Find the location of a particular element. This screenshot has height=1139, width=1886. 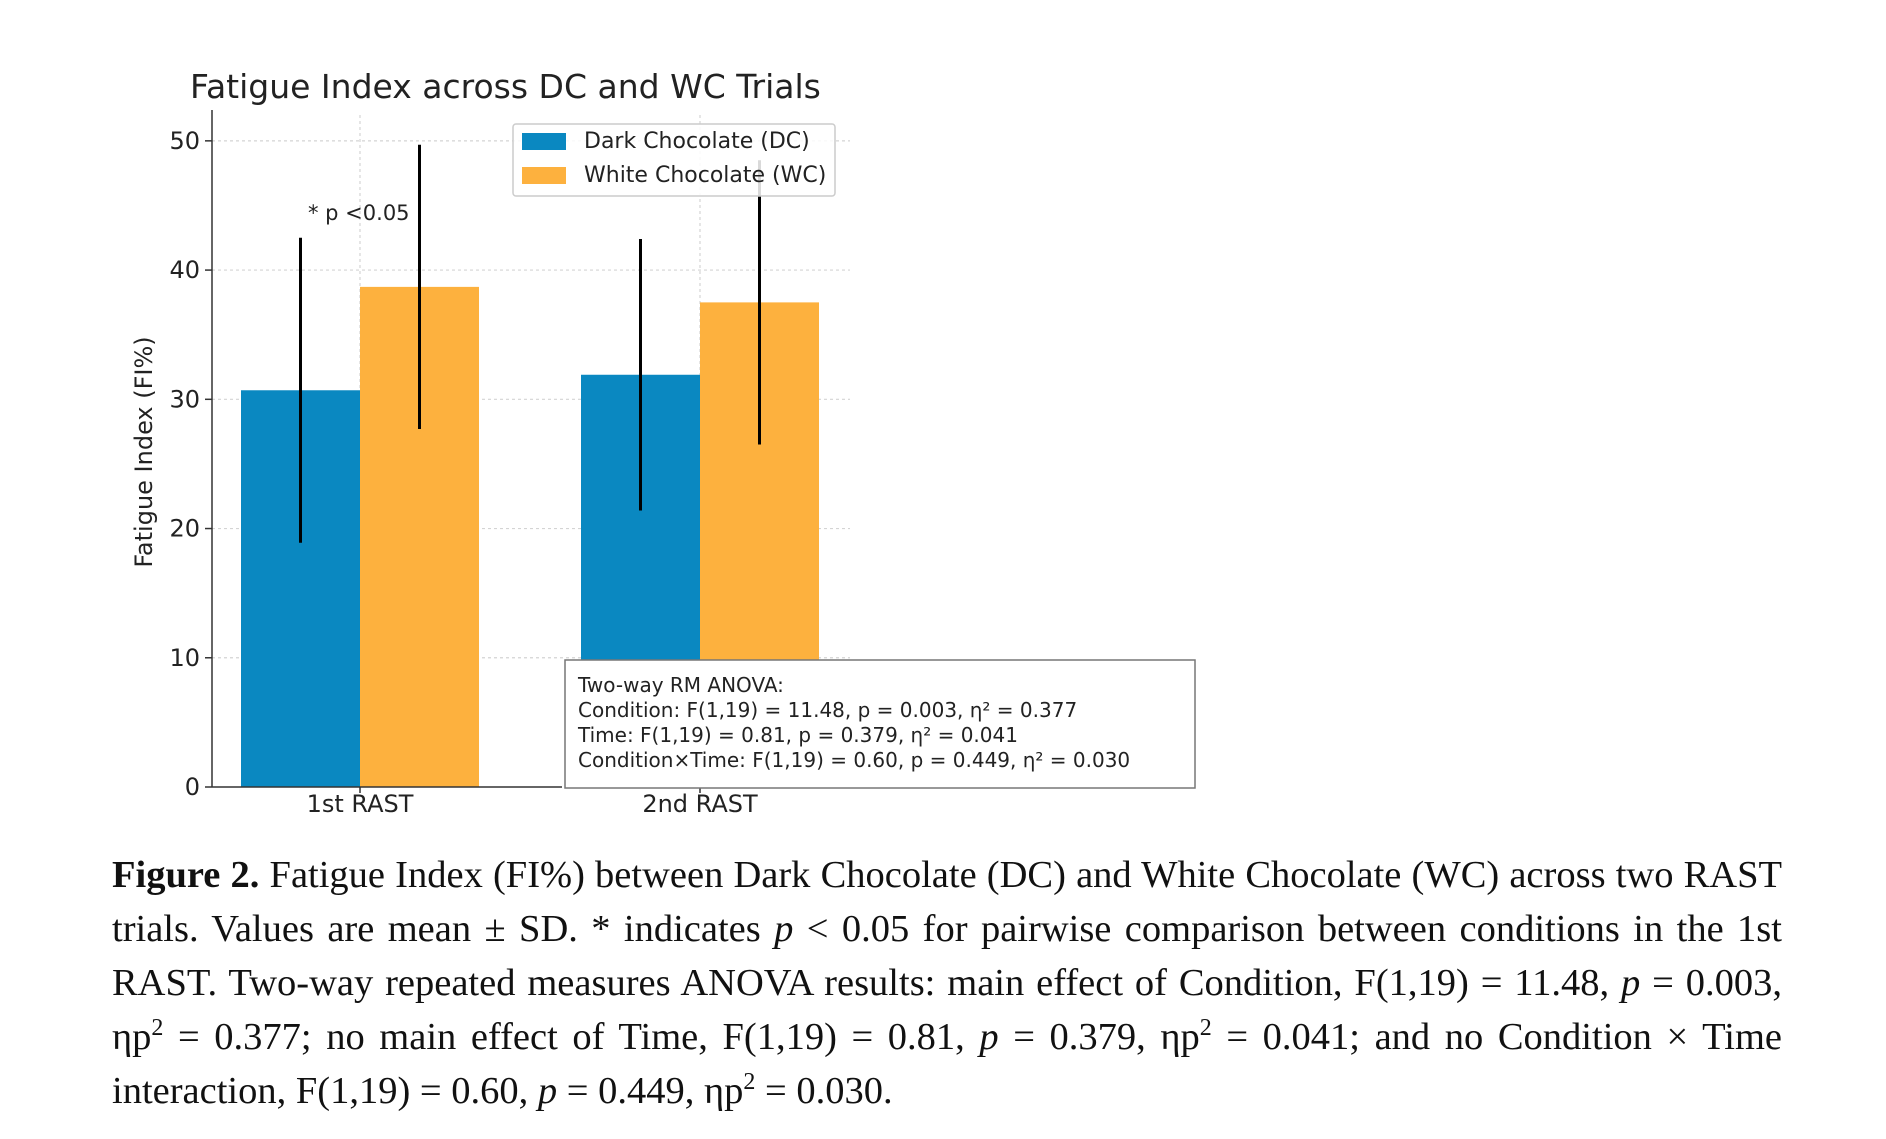

stats-line-1: Two-way RM ANOVA: is located at coordinates (680, 685).